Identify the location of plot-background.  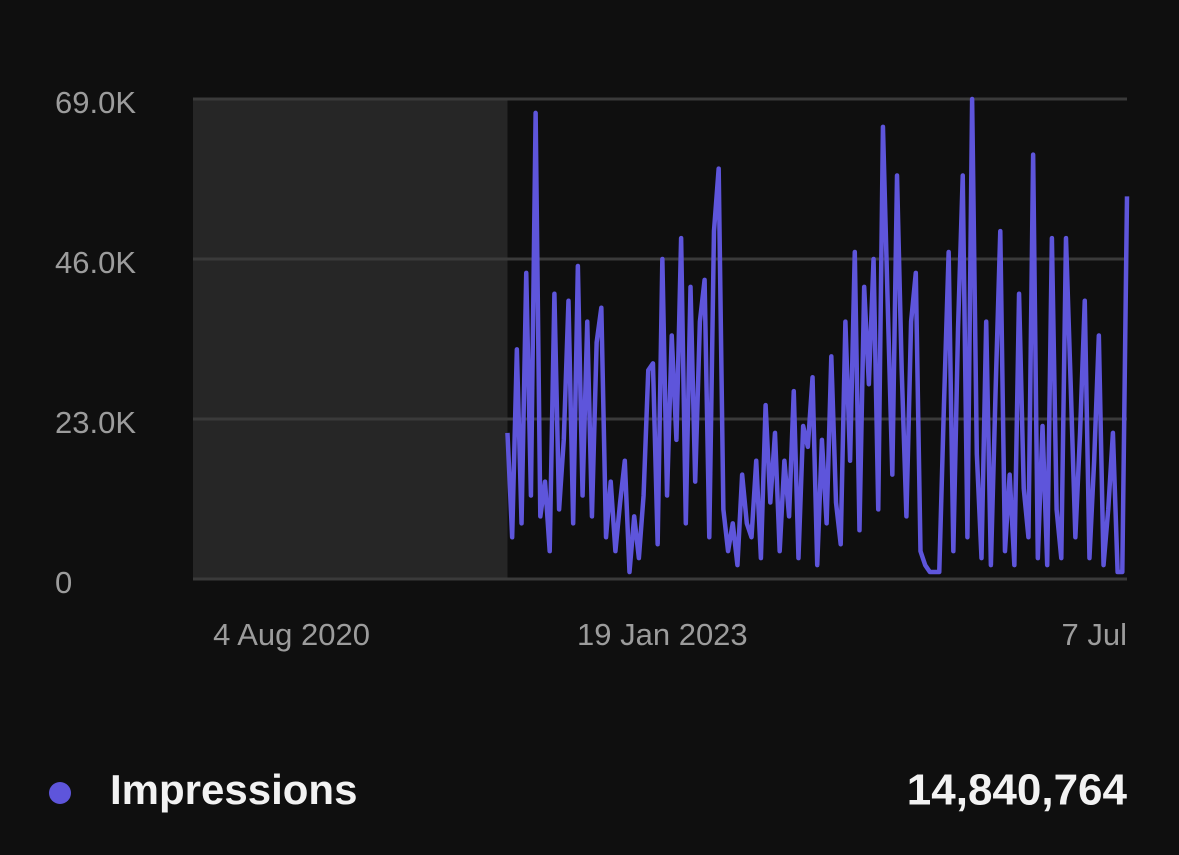
(350, 339).